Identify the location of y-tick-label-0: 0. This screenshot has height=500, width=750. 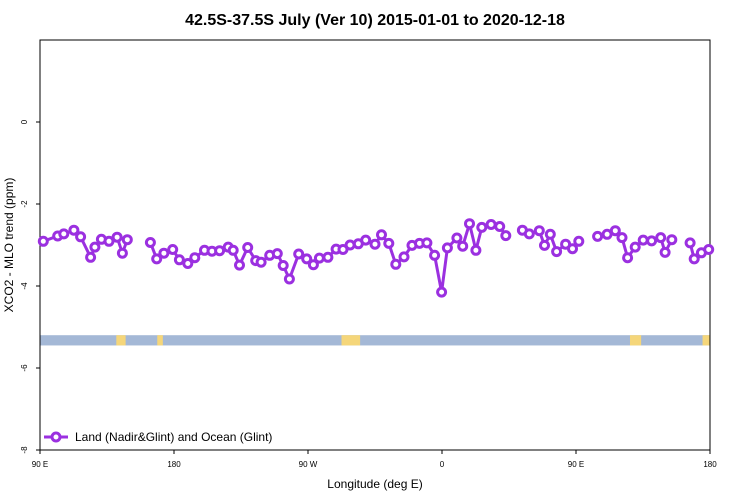
(24, 121).